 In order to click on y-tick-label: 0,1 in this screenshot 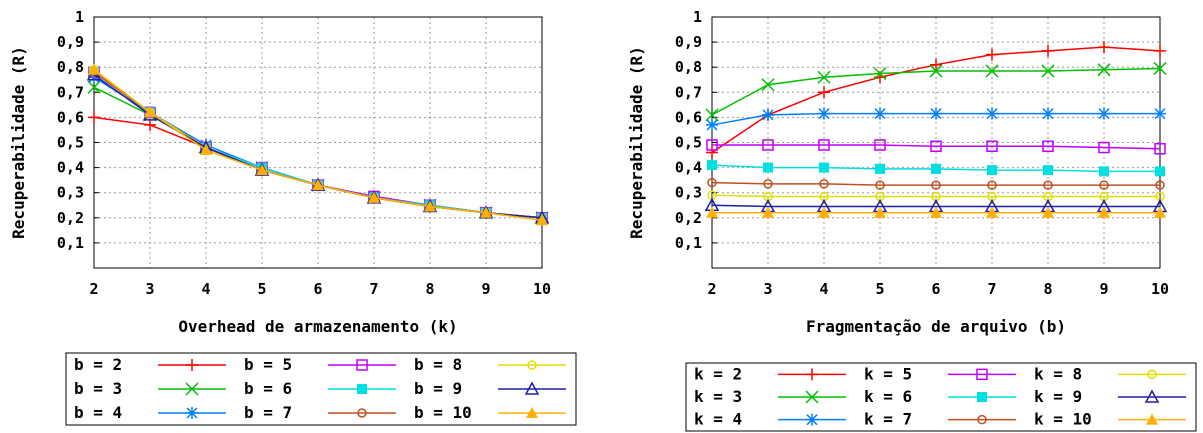, I will do `click(688, 243)`.